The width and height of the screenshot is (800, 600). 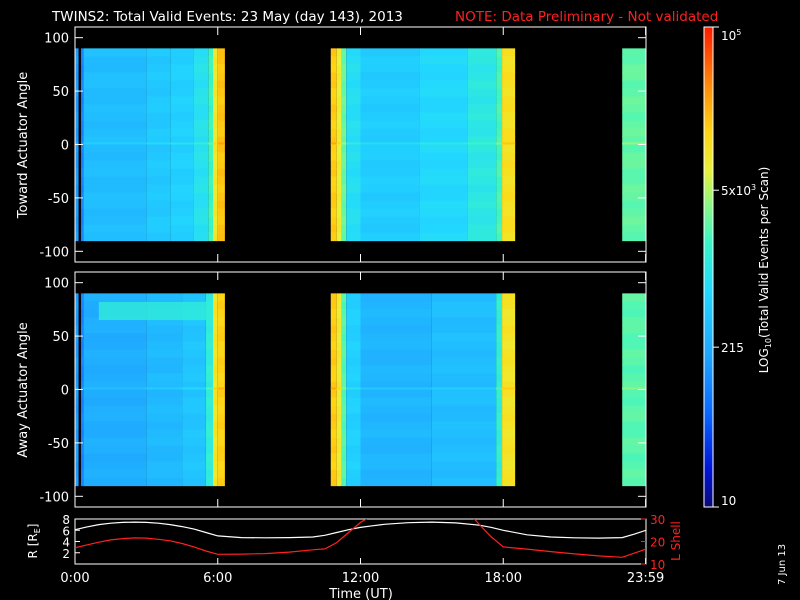 I want to click on toward-ytick-label: 100, so click(x=56, y=39).